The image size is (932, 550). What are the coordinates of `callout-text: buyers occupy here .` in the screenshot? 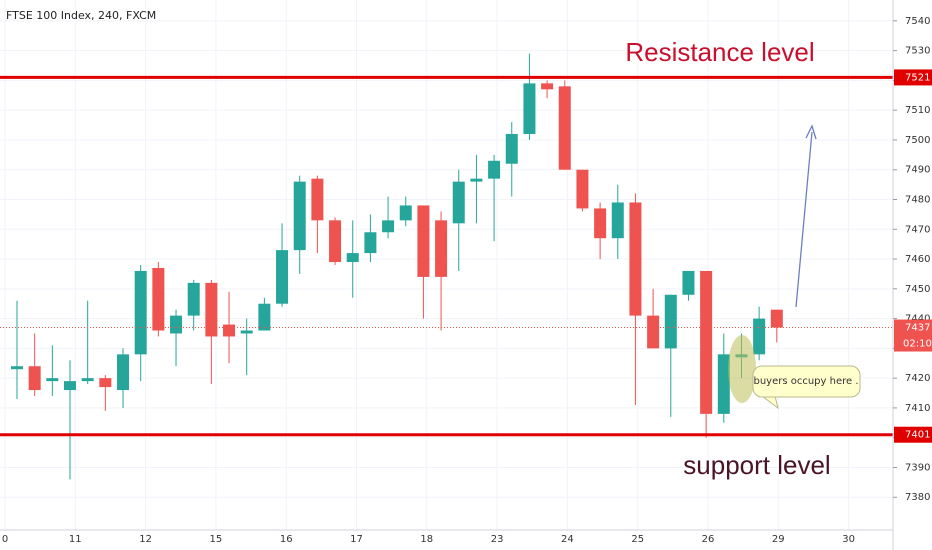 It's located at (805, 381).